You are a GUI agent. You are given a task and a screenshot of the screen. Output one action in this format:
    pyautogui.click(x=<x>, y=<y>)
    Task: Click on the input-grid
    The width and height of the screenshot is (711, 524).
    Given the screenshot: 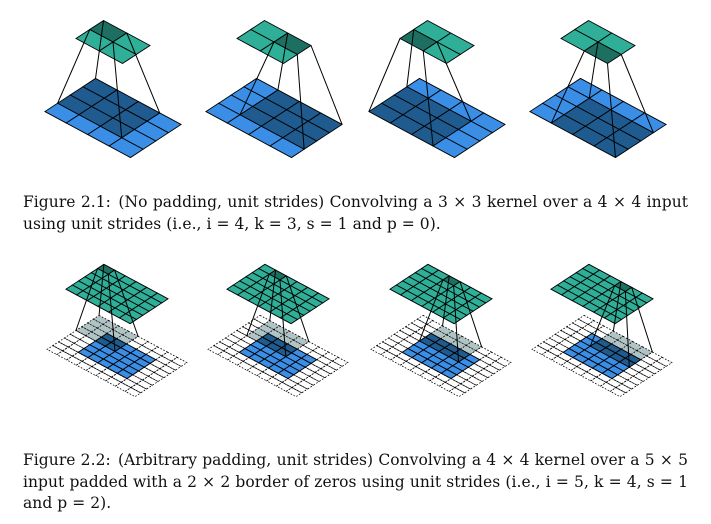 What is the action you would take?
    pyautogui.click(x=274, y=118)
    